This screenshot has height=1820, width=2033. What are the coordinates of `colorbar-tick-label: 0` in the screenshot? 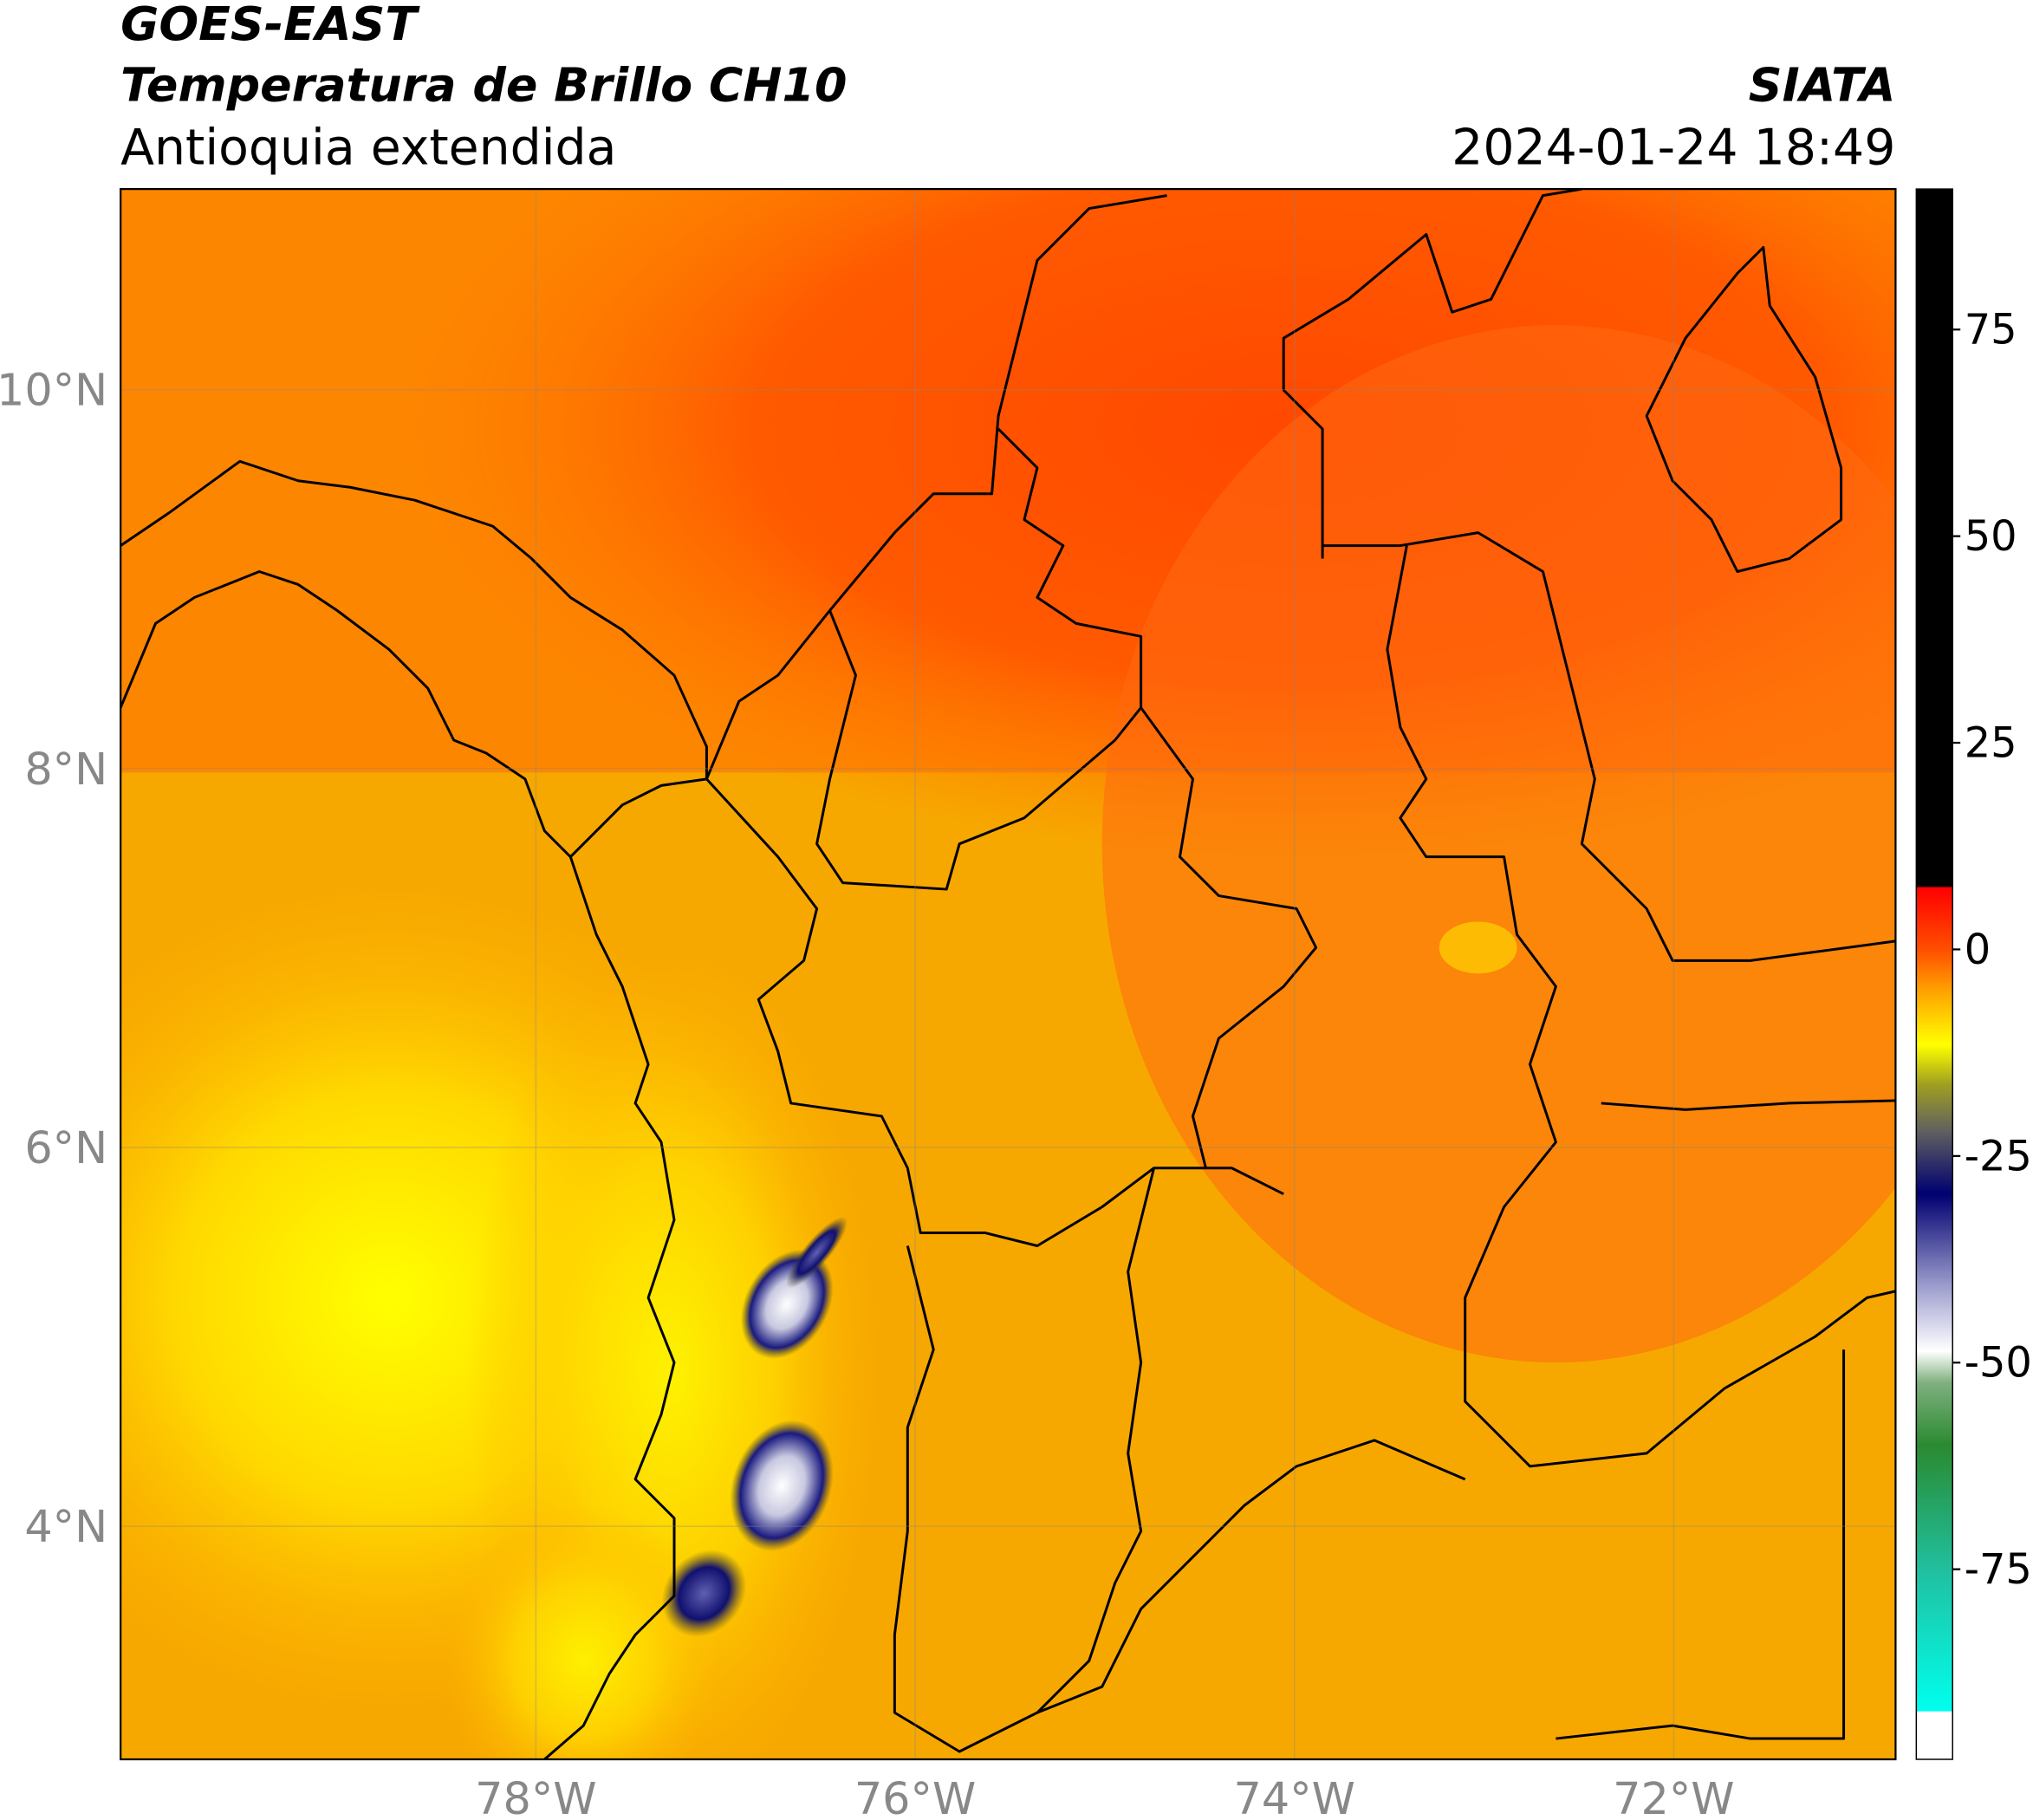 It's located at (1978, 950).